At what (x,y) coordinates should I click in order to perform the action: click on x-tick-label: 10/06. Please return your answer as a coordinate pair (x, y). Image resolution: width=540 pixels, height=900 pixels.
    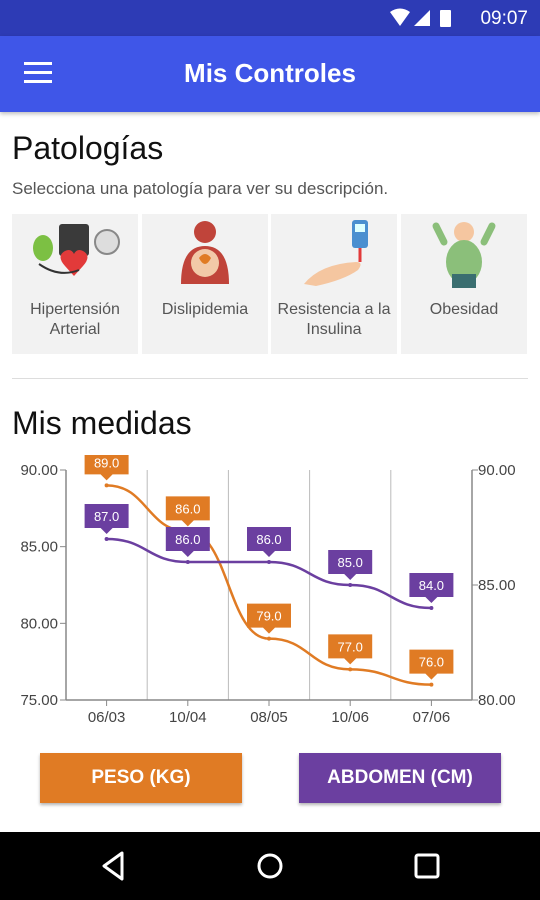
    Looking at the image, I should click on (350, 717).